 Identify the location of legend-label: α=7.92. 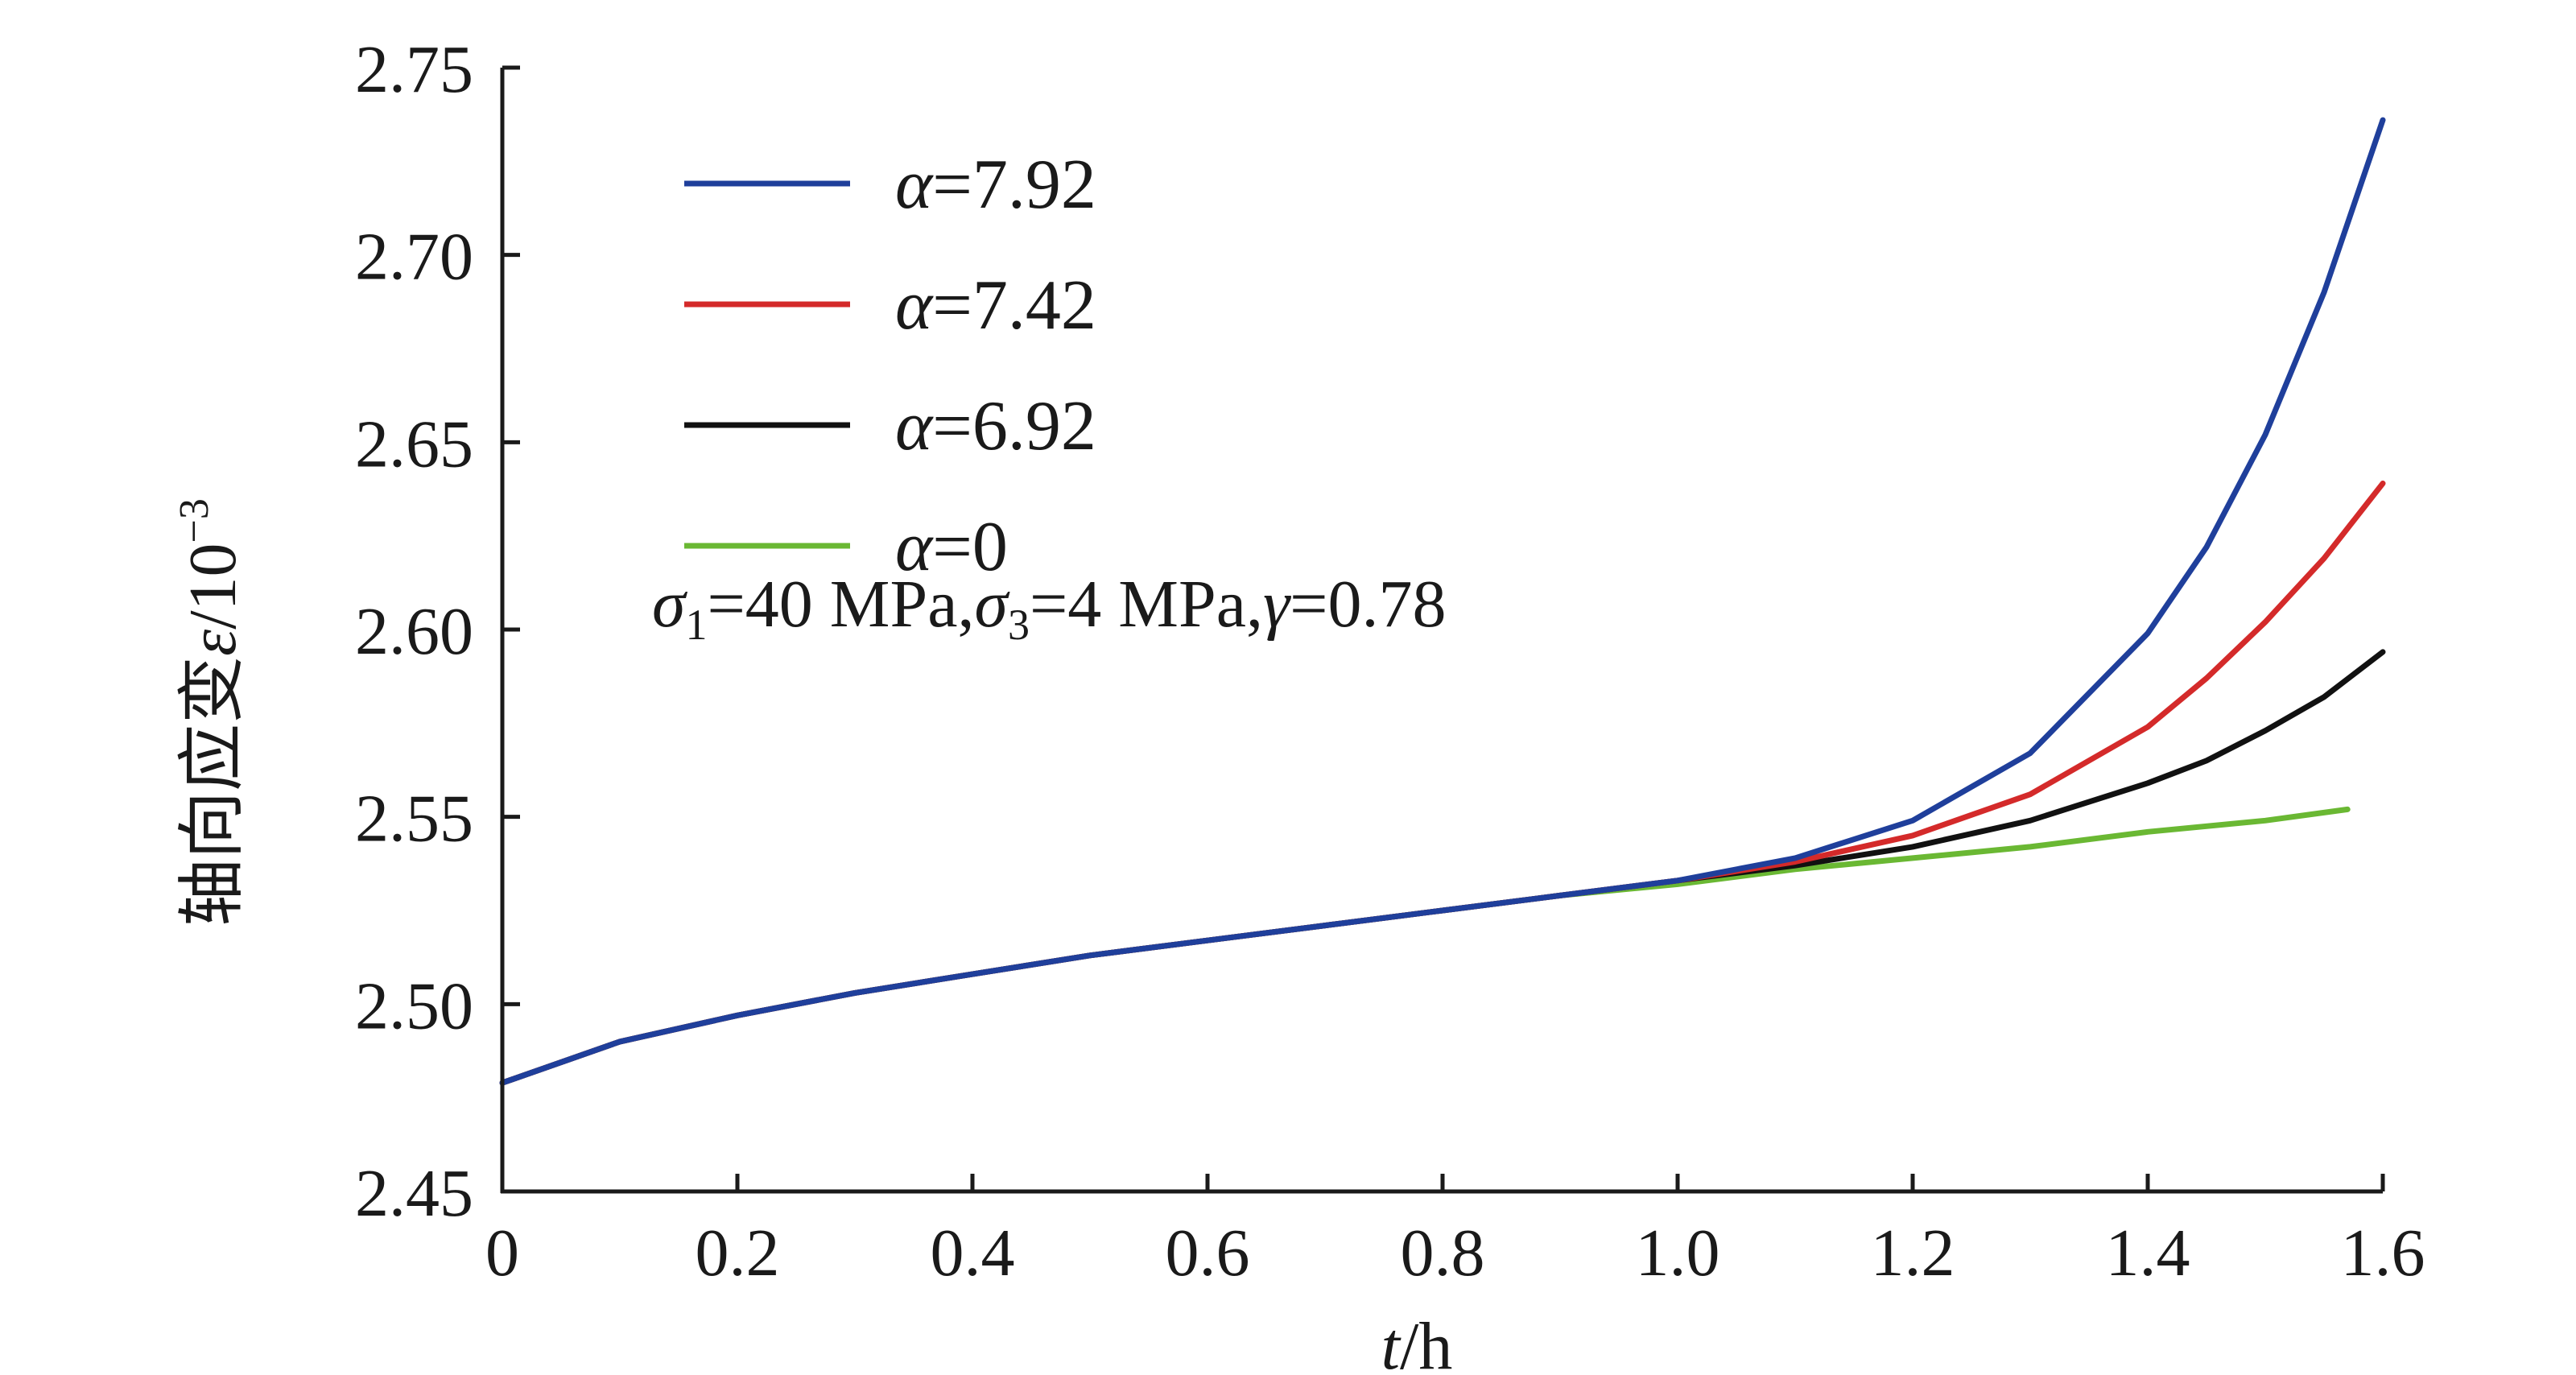
(995, 185).